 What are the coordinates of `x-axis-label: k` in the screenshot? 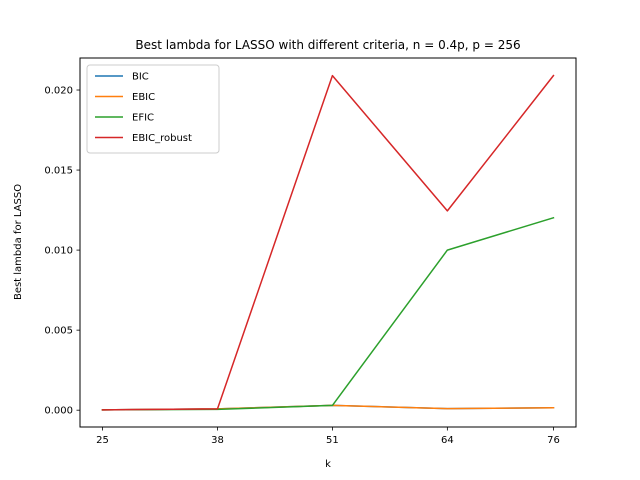 It's located at (328, 464).